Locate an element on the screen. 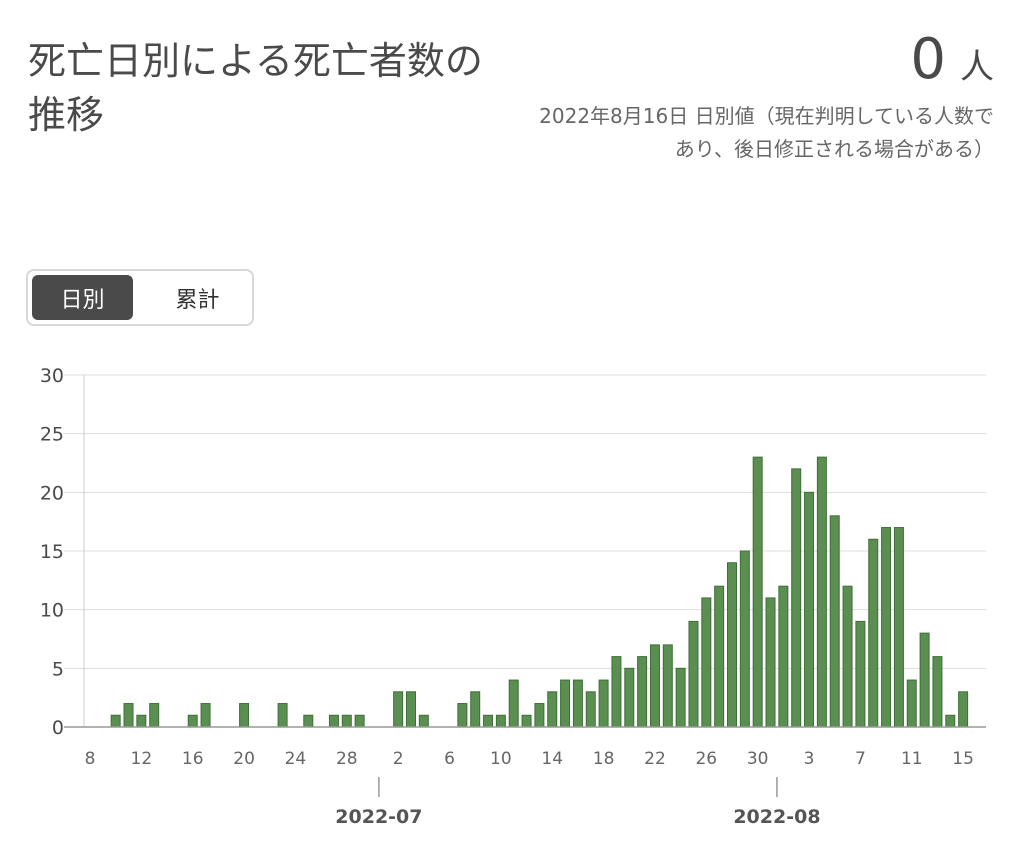 This screenshot has width=1028, height=854. y-tick-label: 5 is located at coordinates (58, 669).